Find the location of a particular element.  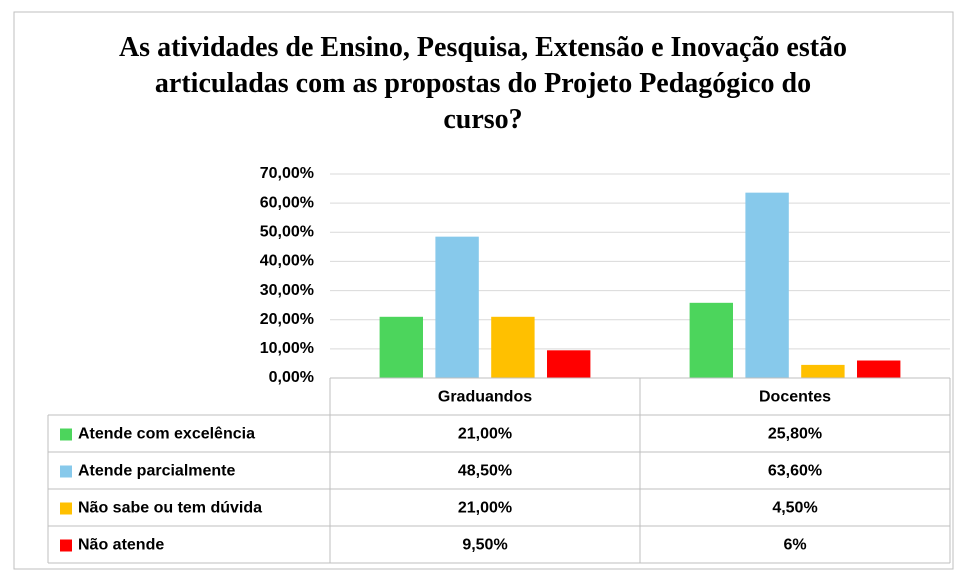

table-value: 63,60% is located at coordinates (795, 471).